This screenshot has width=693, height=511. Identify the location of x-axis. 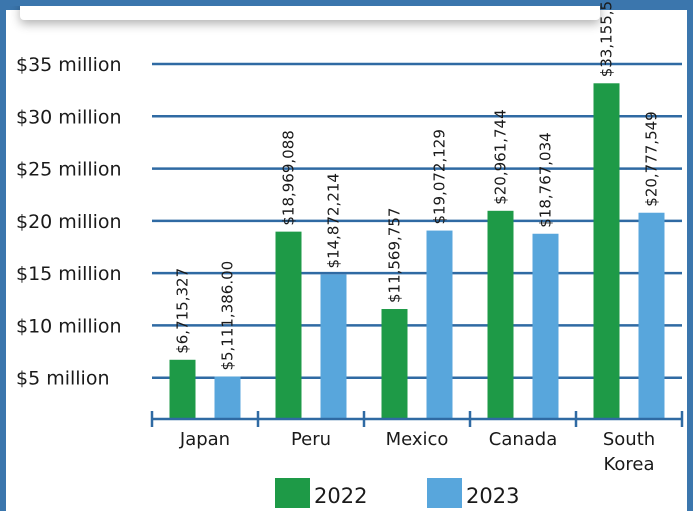
(417, 419).